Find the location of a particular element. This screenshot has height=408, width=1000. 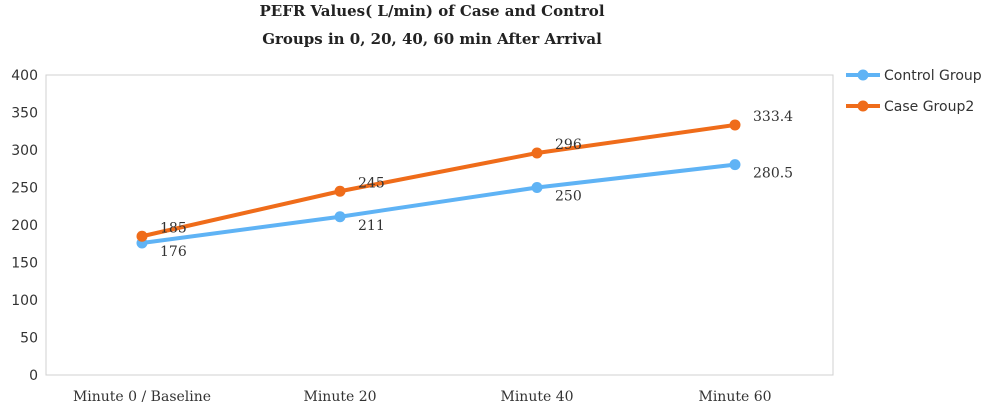

legend: Control Group Case Group2 is located at coordinates (914, 91).